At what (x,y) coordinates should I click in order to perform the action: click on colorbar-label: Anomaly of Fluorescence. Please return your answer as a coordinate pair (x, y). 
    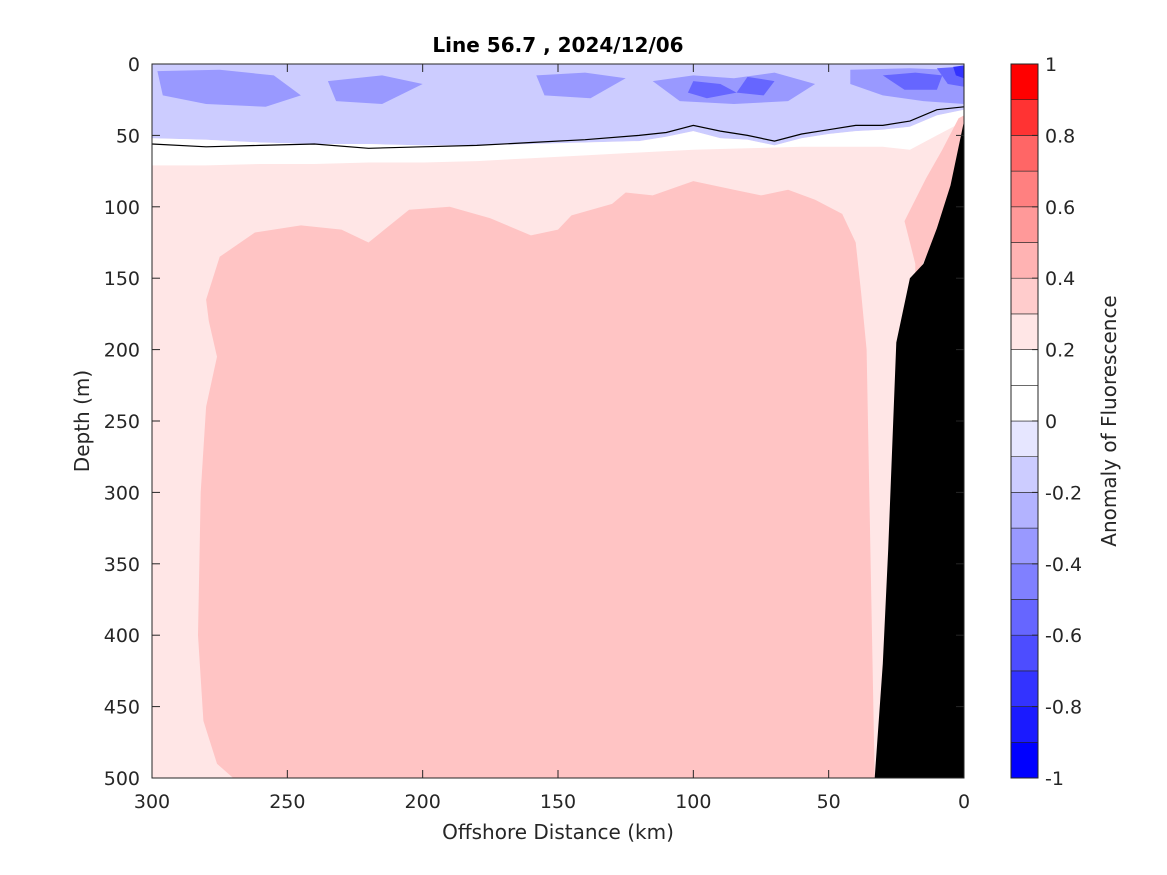
    Looking at the image, I should click on (1109, 420).